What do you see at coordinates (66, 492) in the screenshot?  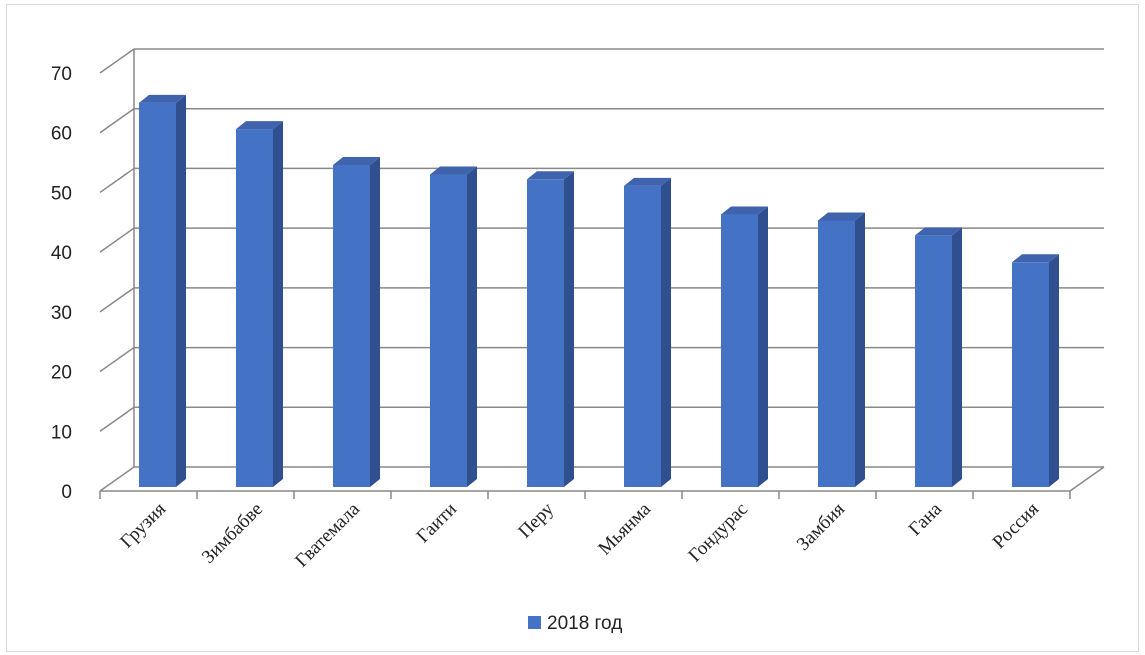 I see `y-tick-label: 0` at bounding box center [66, 492].